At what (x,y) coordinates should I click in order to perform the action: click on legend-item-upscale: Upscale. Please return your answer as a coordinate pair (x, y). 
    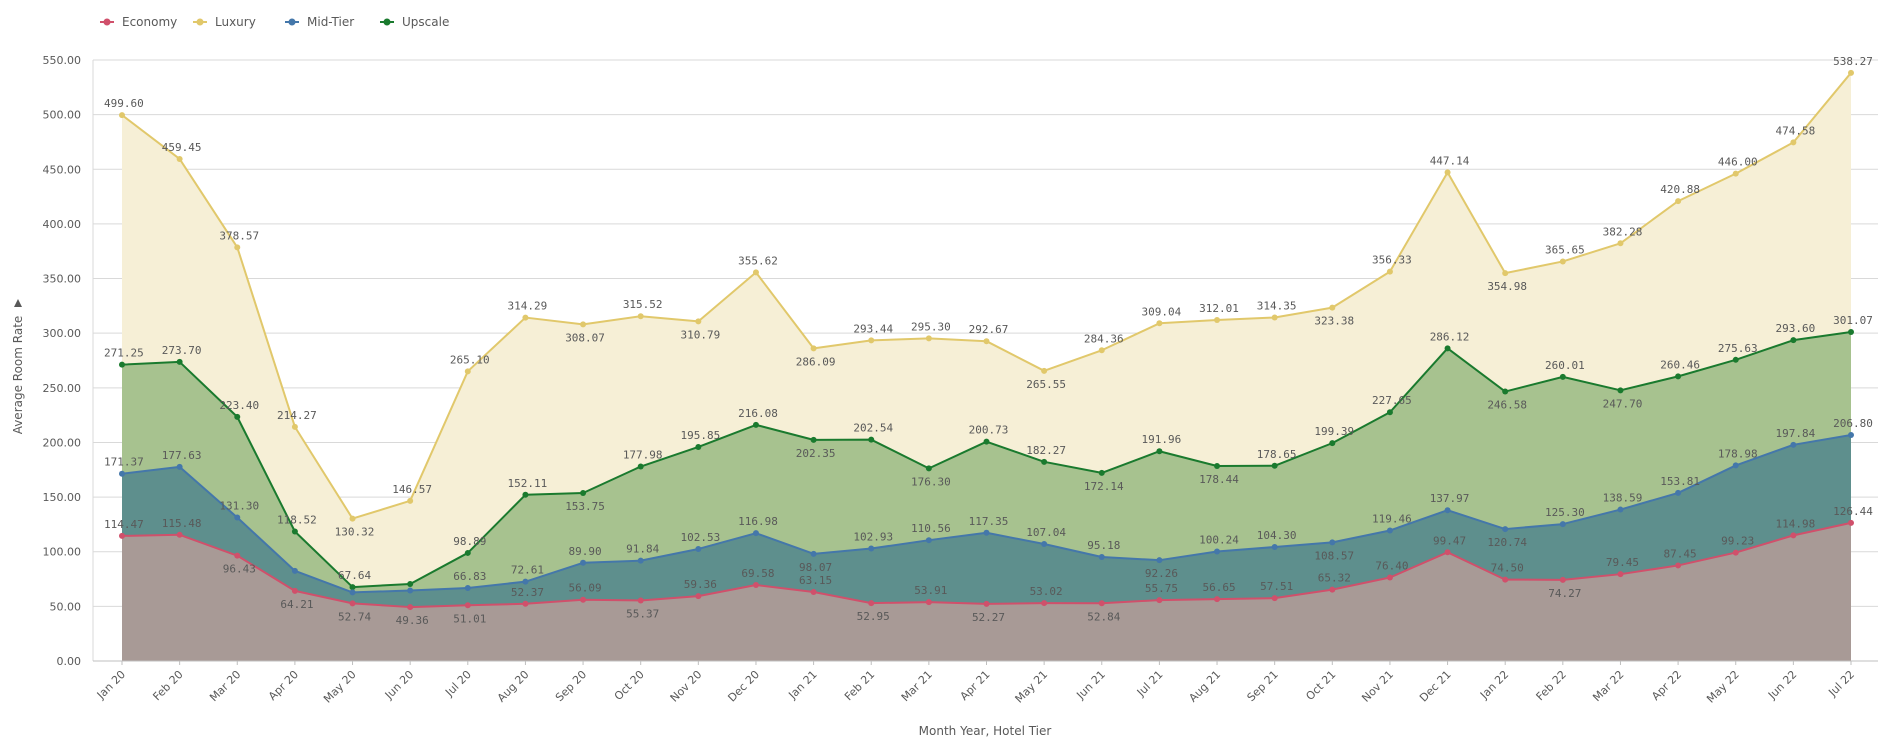
    Looking at the image, I should click on (414, 22).